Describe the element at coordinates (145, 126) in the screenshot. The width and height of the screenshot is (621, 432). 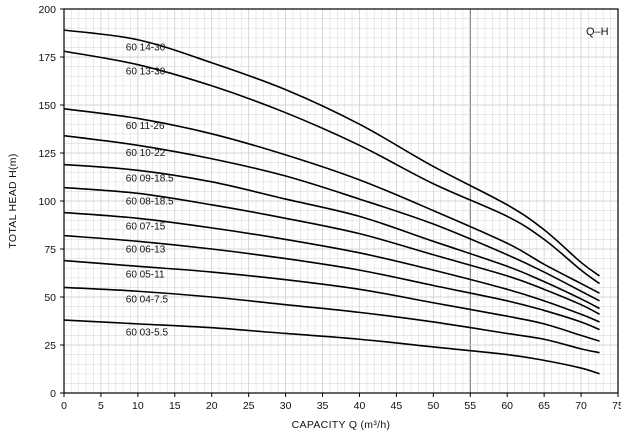
I see `series-label: 60 11-26` at that location.